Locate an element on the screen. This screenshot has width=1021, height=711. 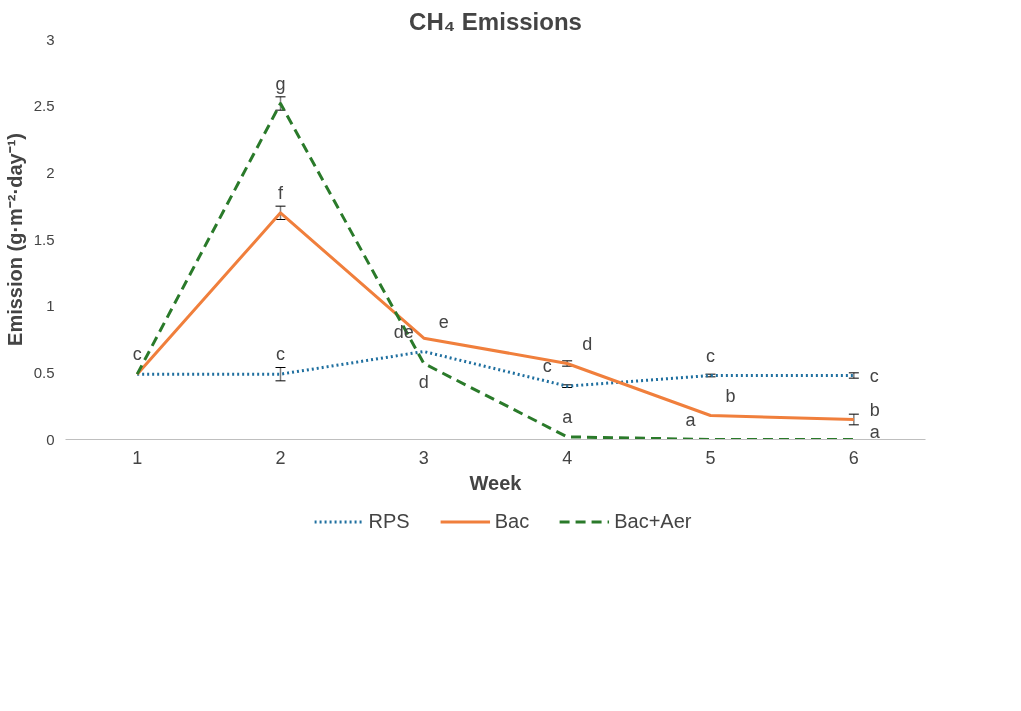
annotation: g is located at coordinates (280, 83).